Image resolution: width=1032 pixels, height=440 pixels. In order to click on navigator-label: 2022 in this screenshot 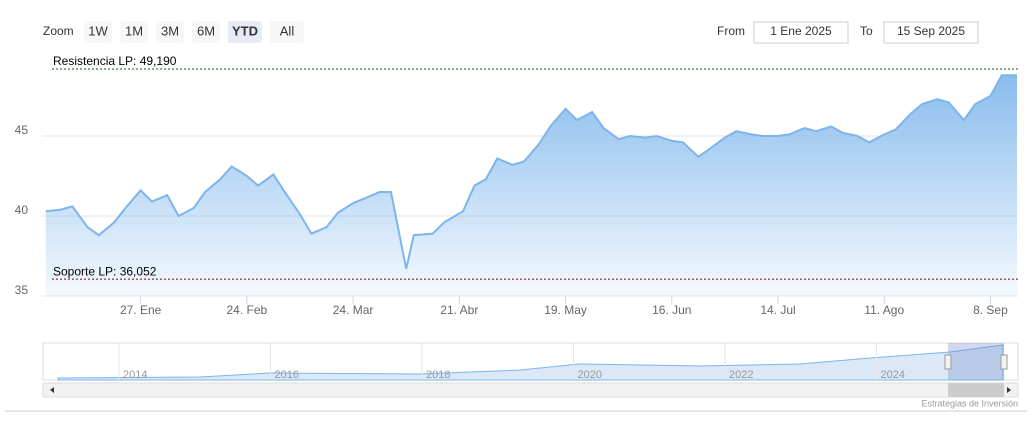, I will do `click(741, 375)`.